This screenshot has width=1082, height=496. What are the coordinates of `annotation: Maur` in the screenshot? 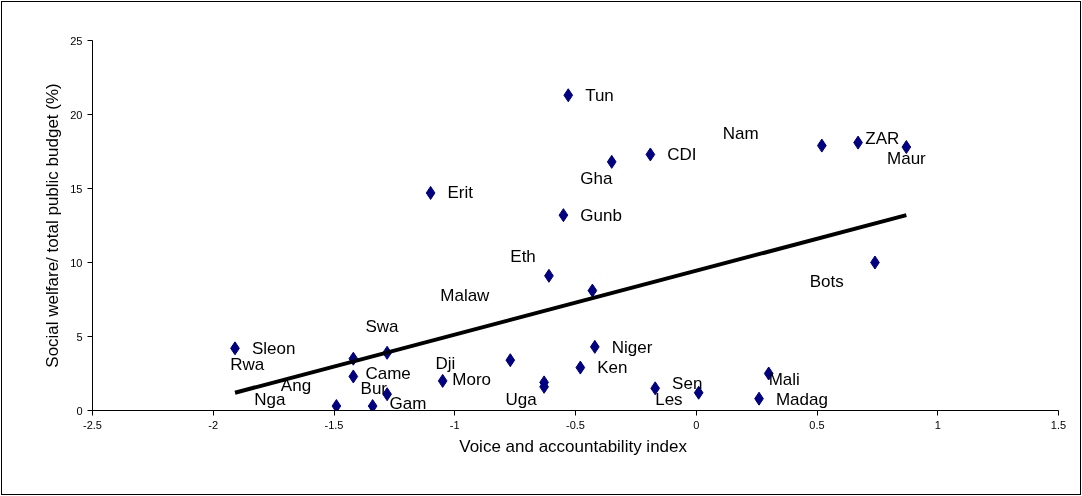 It's located at (907, 159).